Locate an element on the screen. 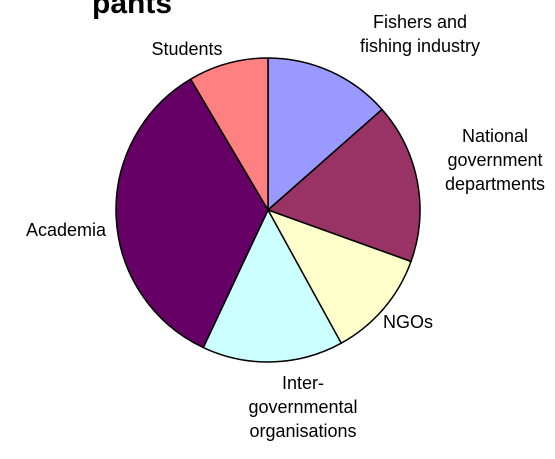 The width and height of the screenshot is (555, 459). pie-label-line: fishing industry is located at coordinates (420, 46).